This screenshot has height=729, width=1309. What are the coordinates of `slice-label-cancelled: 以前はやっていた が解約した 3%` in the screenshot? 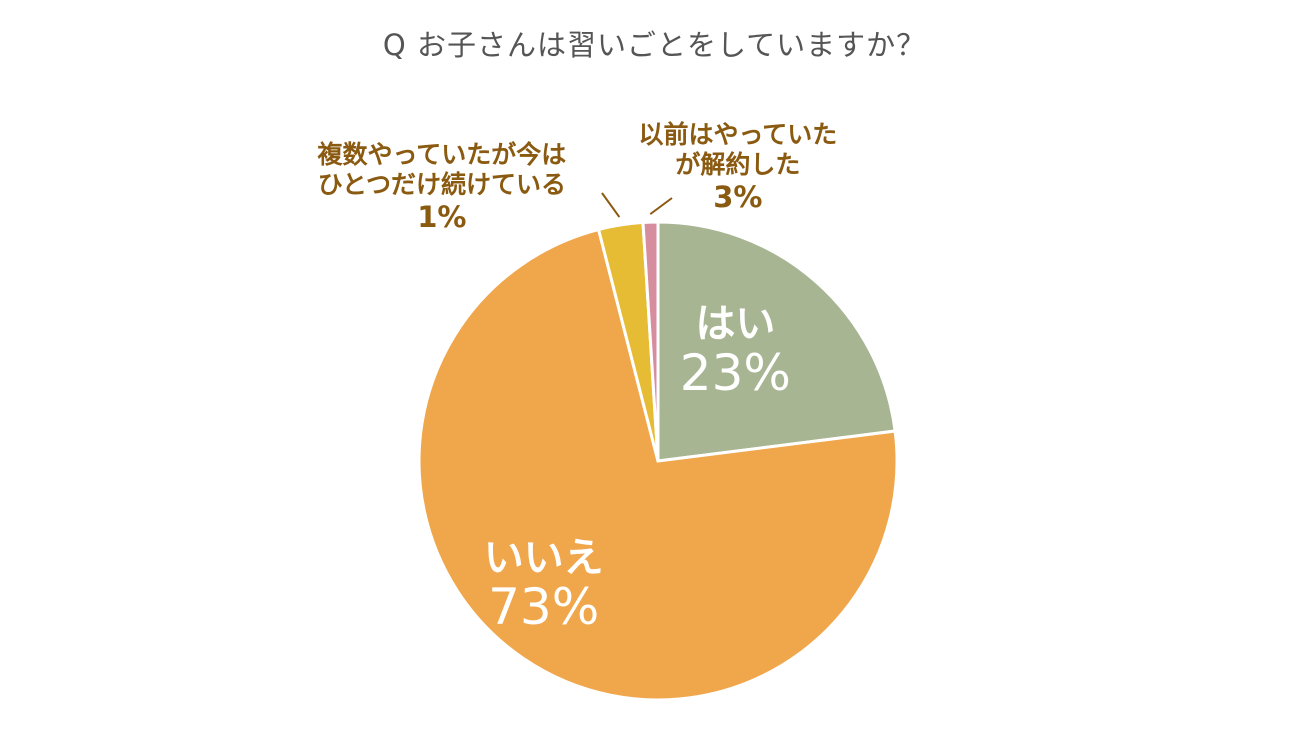 It's located at (738, 167).